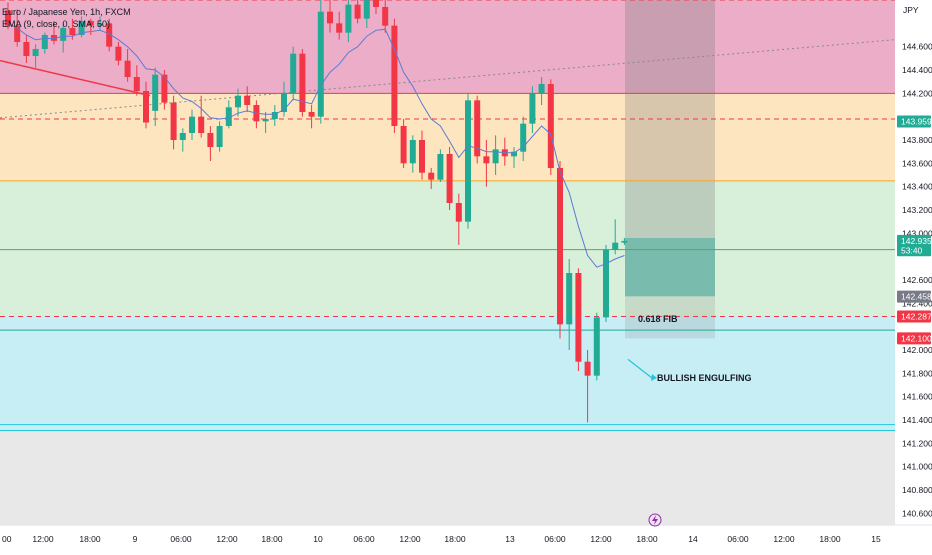 The height and width of the screenshot is (555, 932). What do you see at coordinates (7, 539) in the screenshot?
I see `x-tick-label: 00` at bounding box center [7, 539].